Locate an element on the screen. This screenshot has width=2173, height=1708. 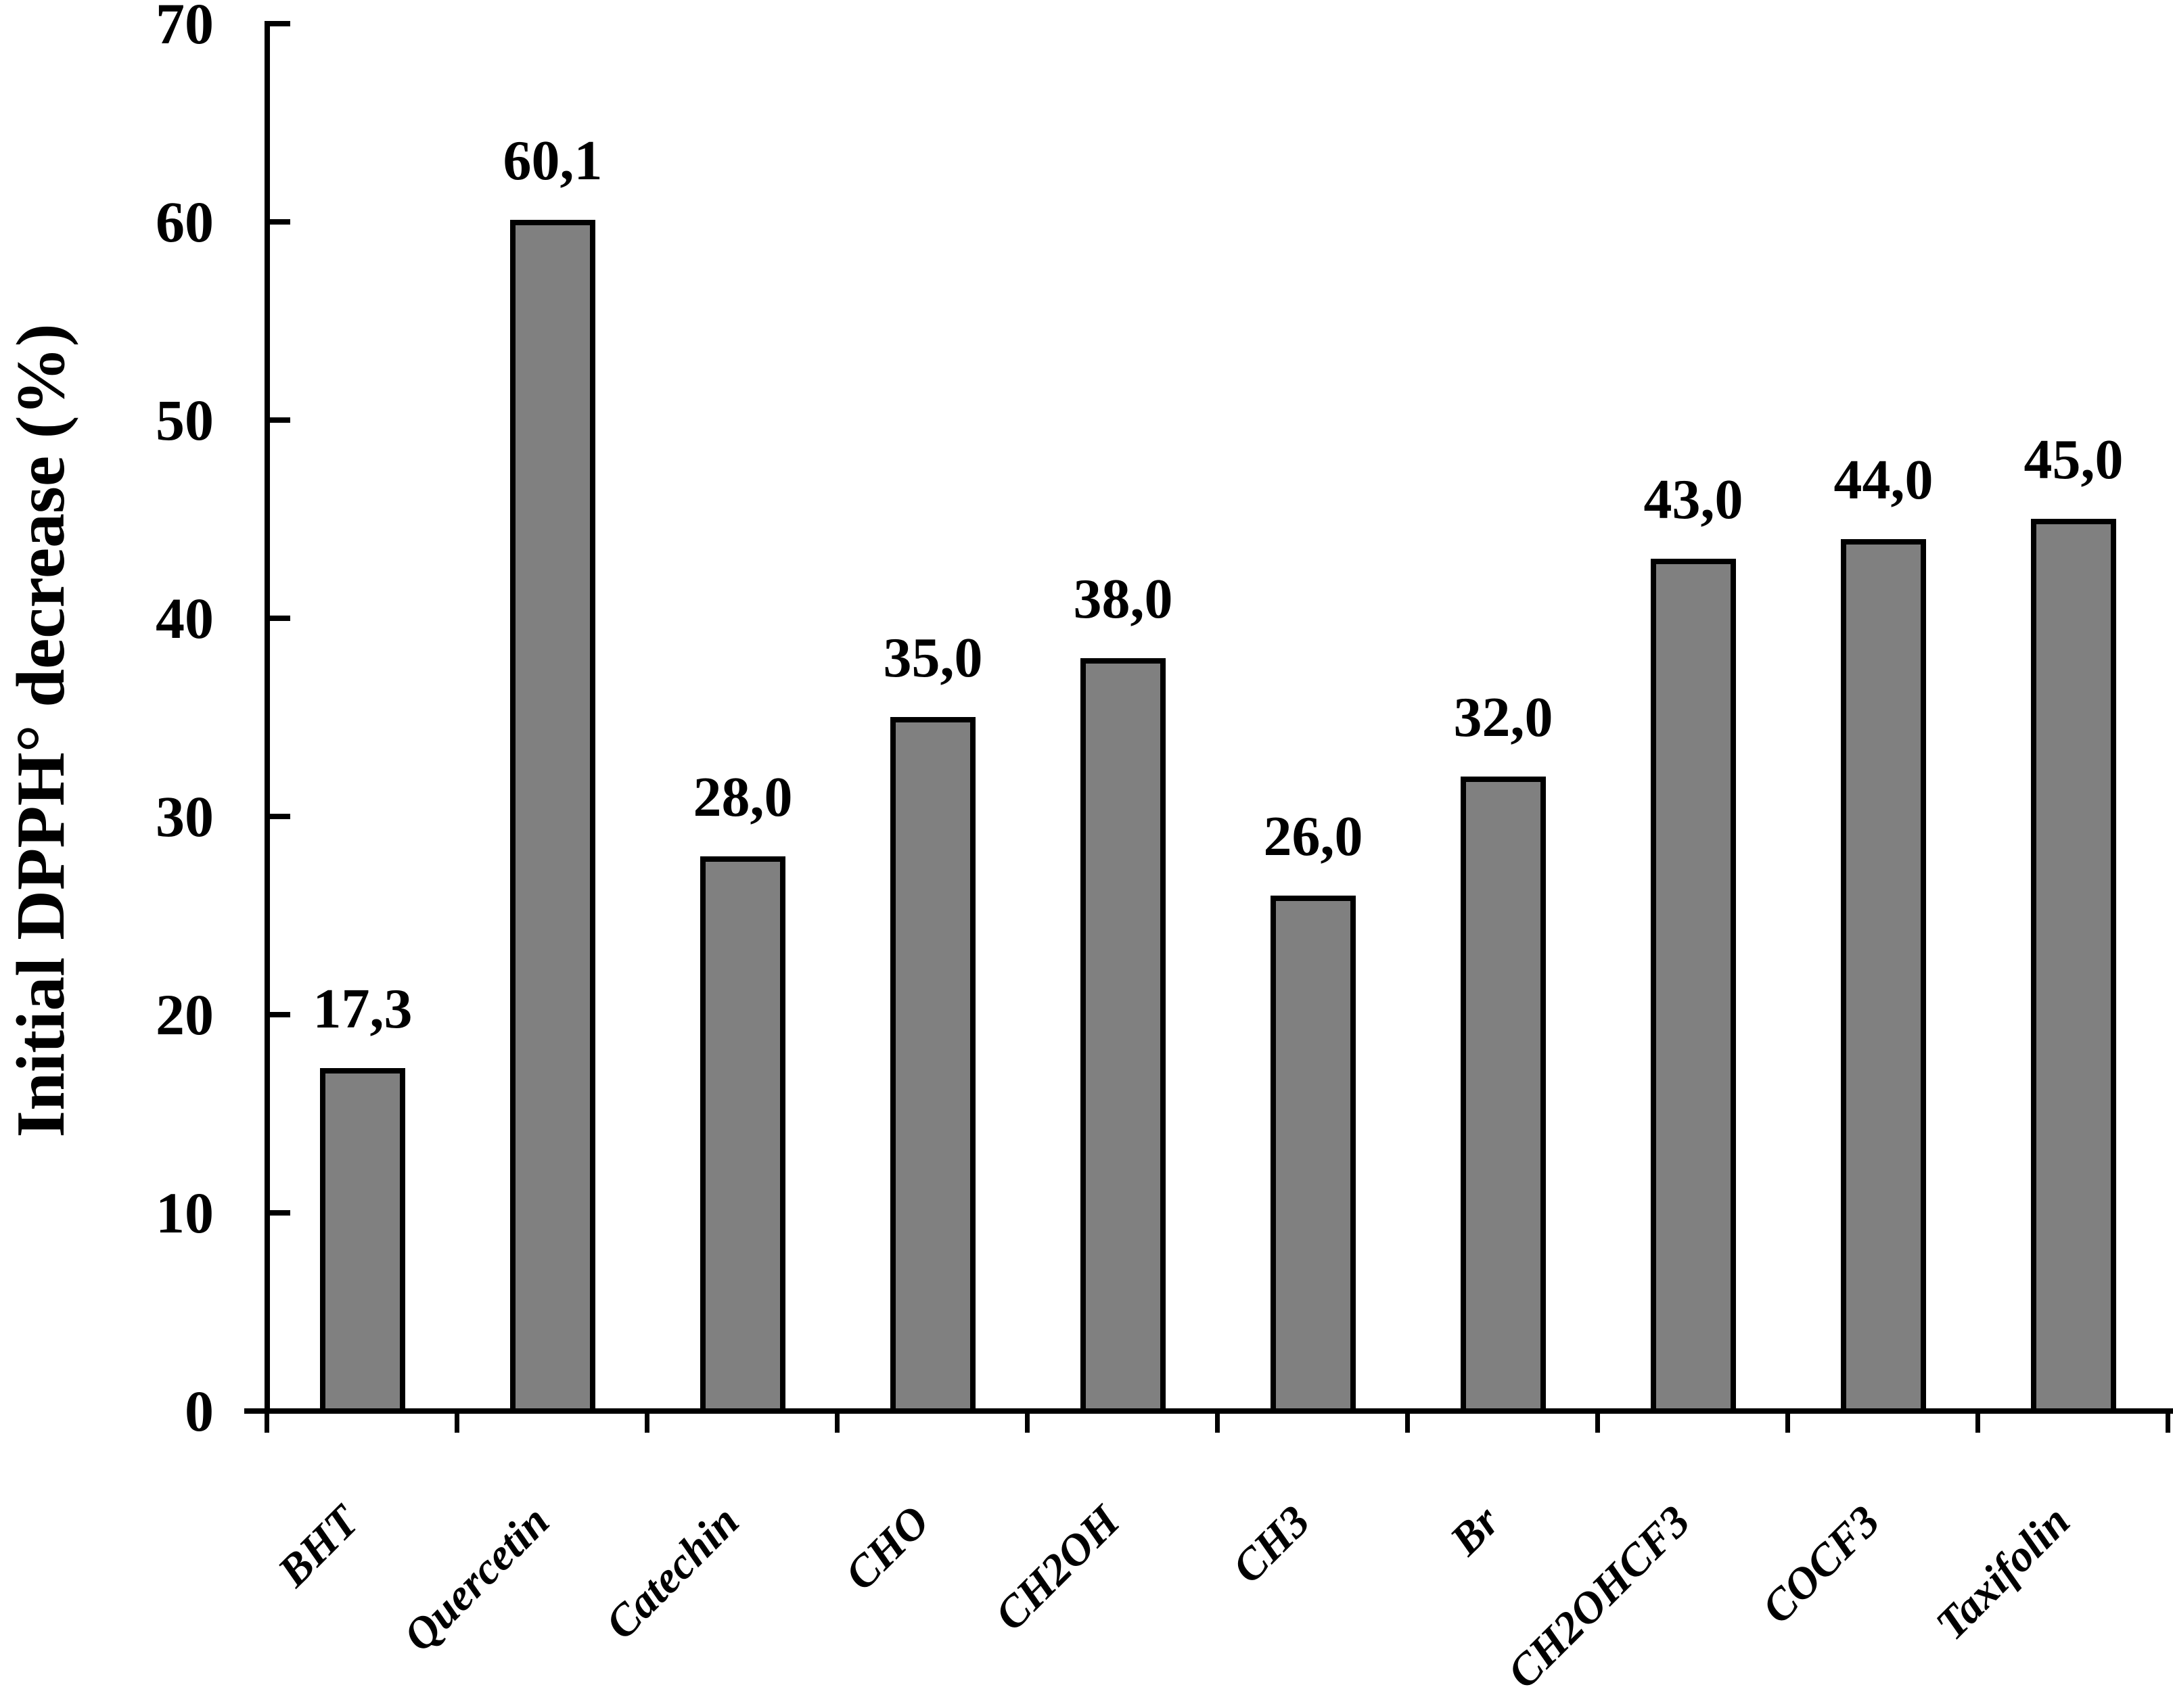
x-tick-label-text: CHO is located at coordinates (888, 1548).